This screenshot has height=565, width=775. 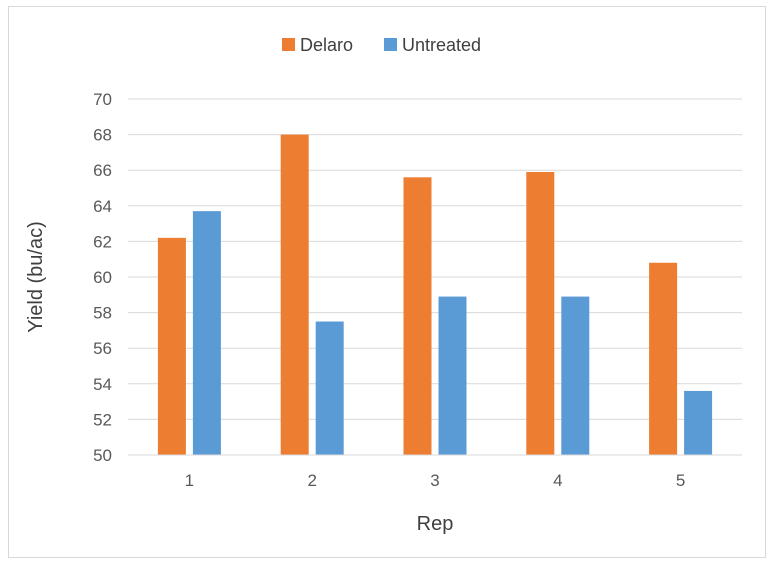 I want to click on legend: Delaro Untreated, so click(x=381, y=45).